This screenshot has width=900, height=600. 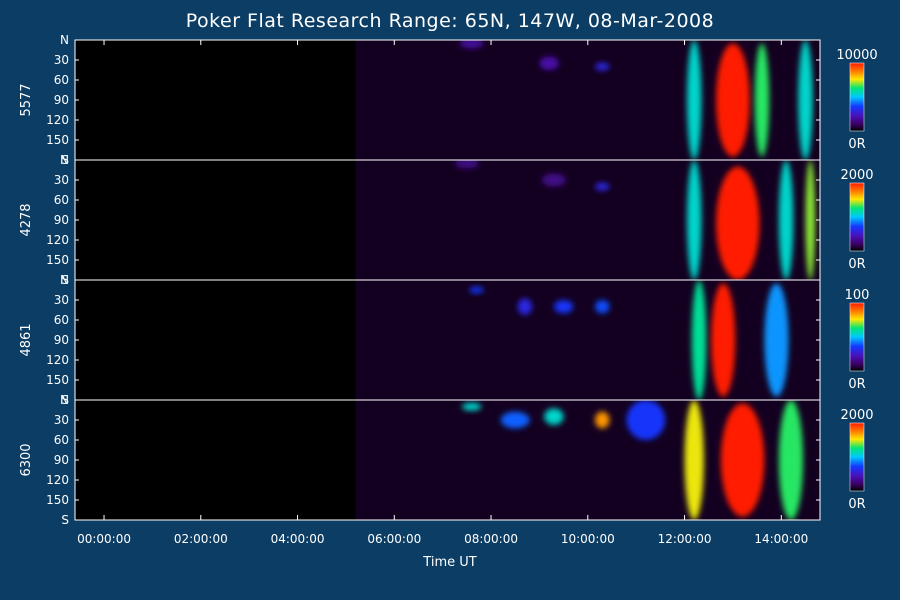 What do you see at coordinates (298, 539) in the screenshot?
I see `x-tick-label: 04:00:00` at bounding box center [298, 539].